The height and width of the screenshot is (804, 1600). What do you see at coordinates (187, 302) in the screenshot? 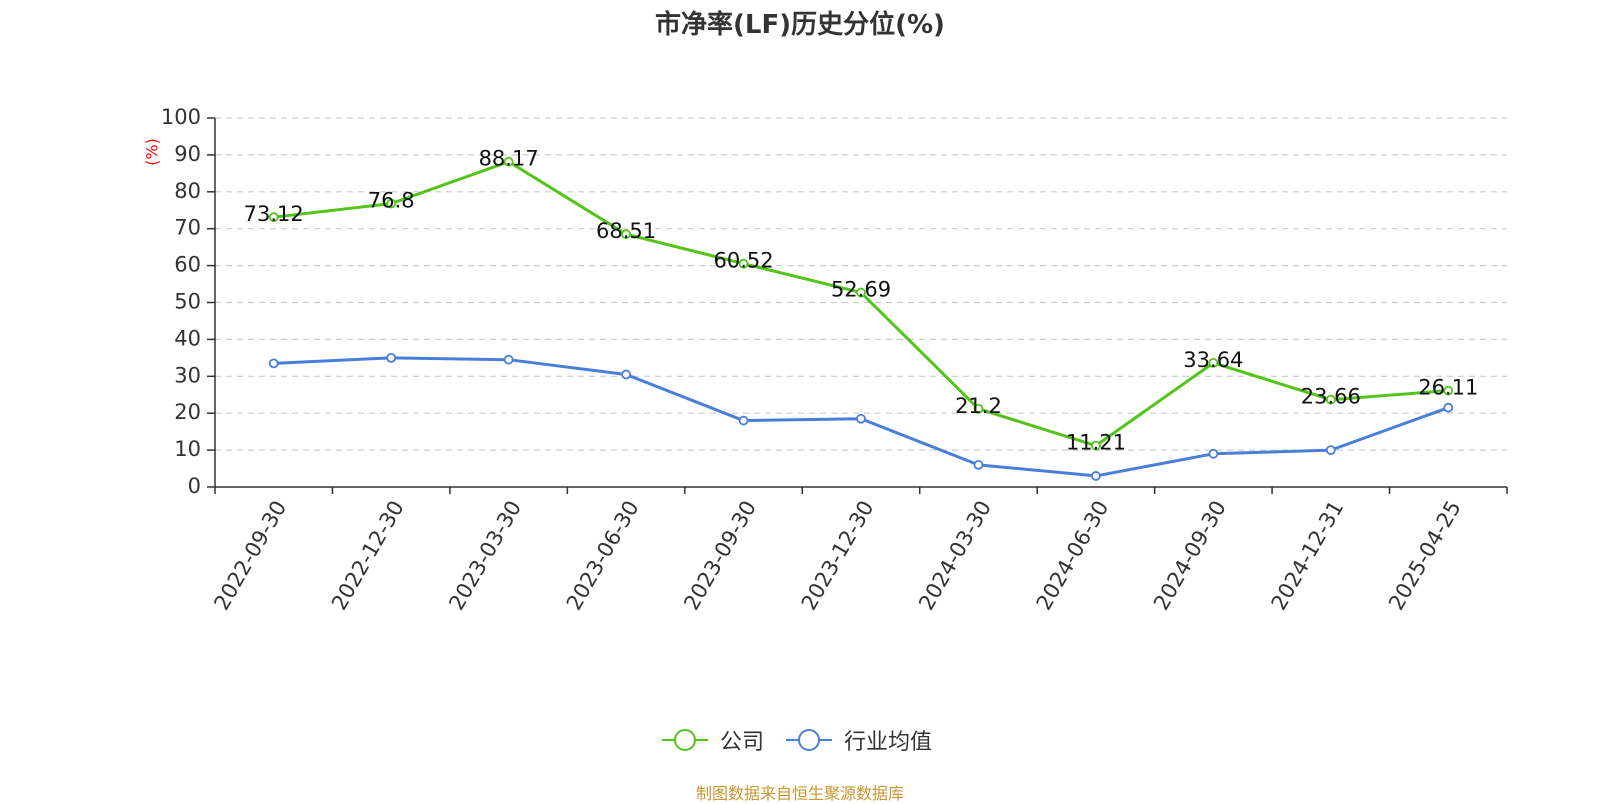
I see `y-tick-label: 50` at bounding box center [187, 302].